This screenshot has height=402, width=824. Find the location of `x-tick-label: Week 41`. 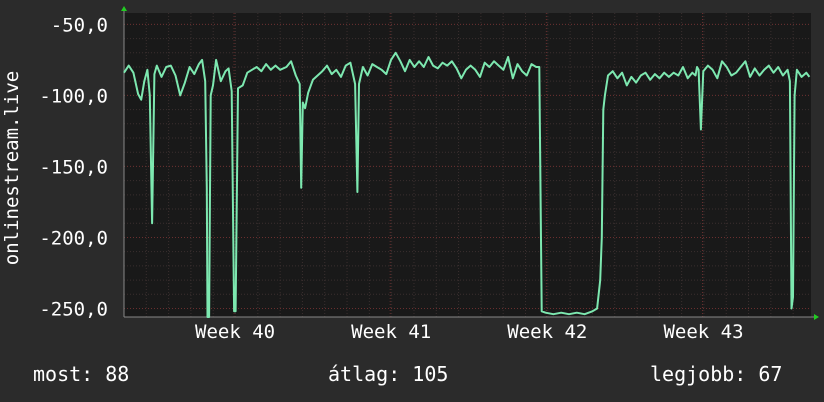

x-tick-label: Week 41 is located at coordinates (391, 332).